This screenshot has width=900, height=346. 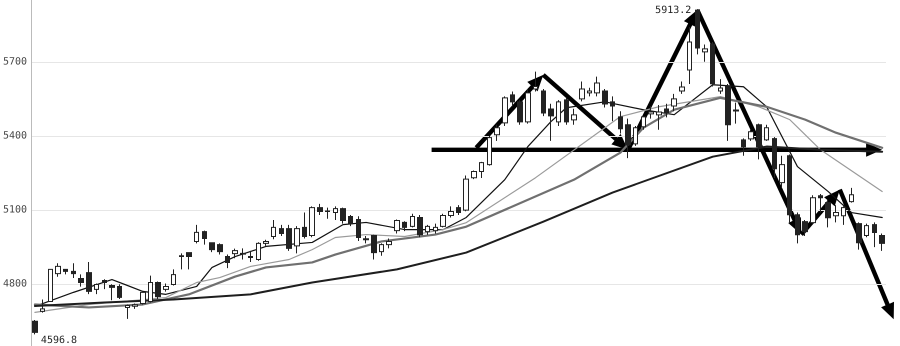 What do you see at coordinates (59, 340) in the screenshot?
I see `annotation: 4596.8` at bounding box center [59, 340].